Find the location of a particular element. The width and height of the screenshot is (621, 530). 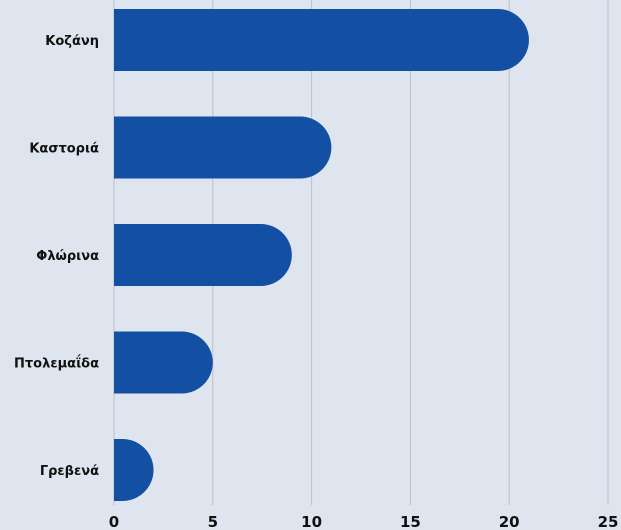

category-label: Γρεβενά is located at coordinates (69, 471).